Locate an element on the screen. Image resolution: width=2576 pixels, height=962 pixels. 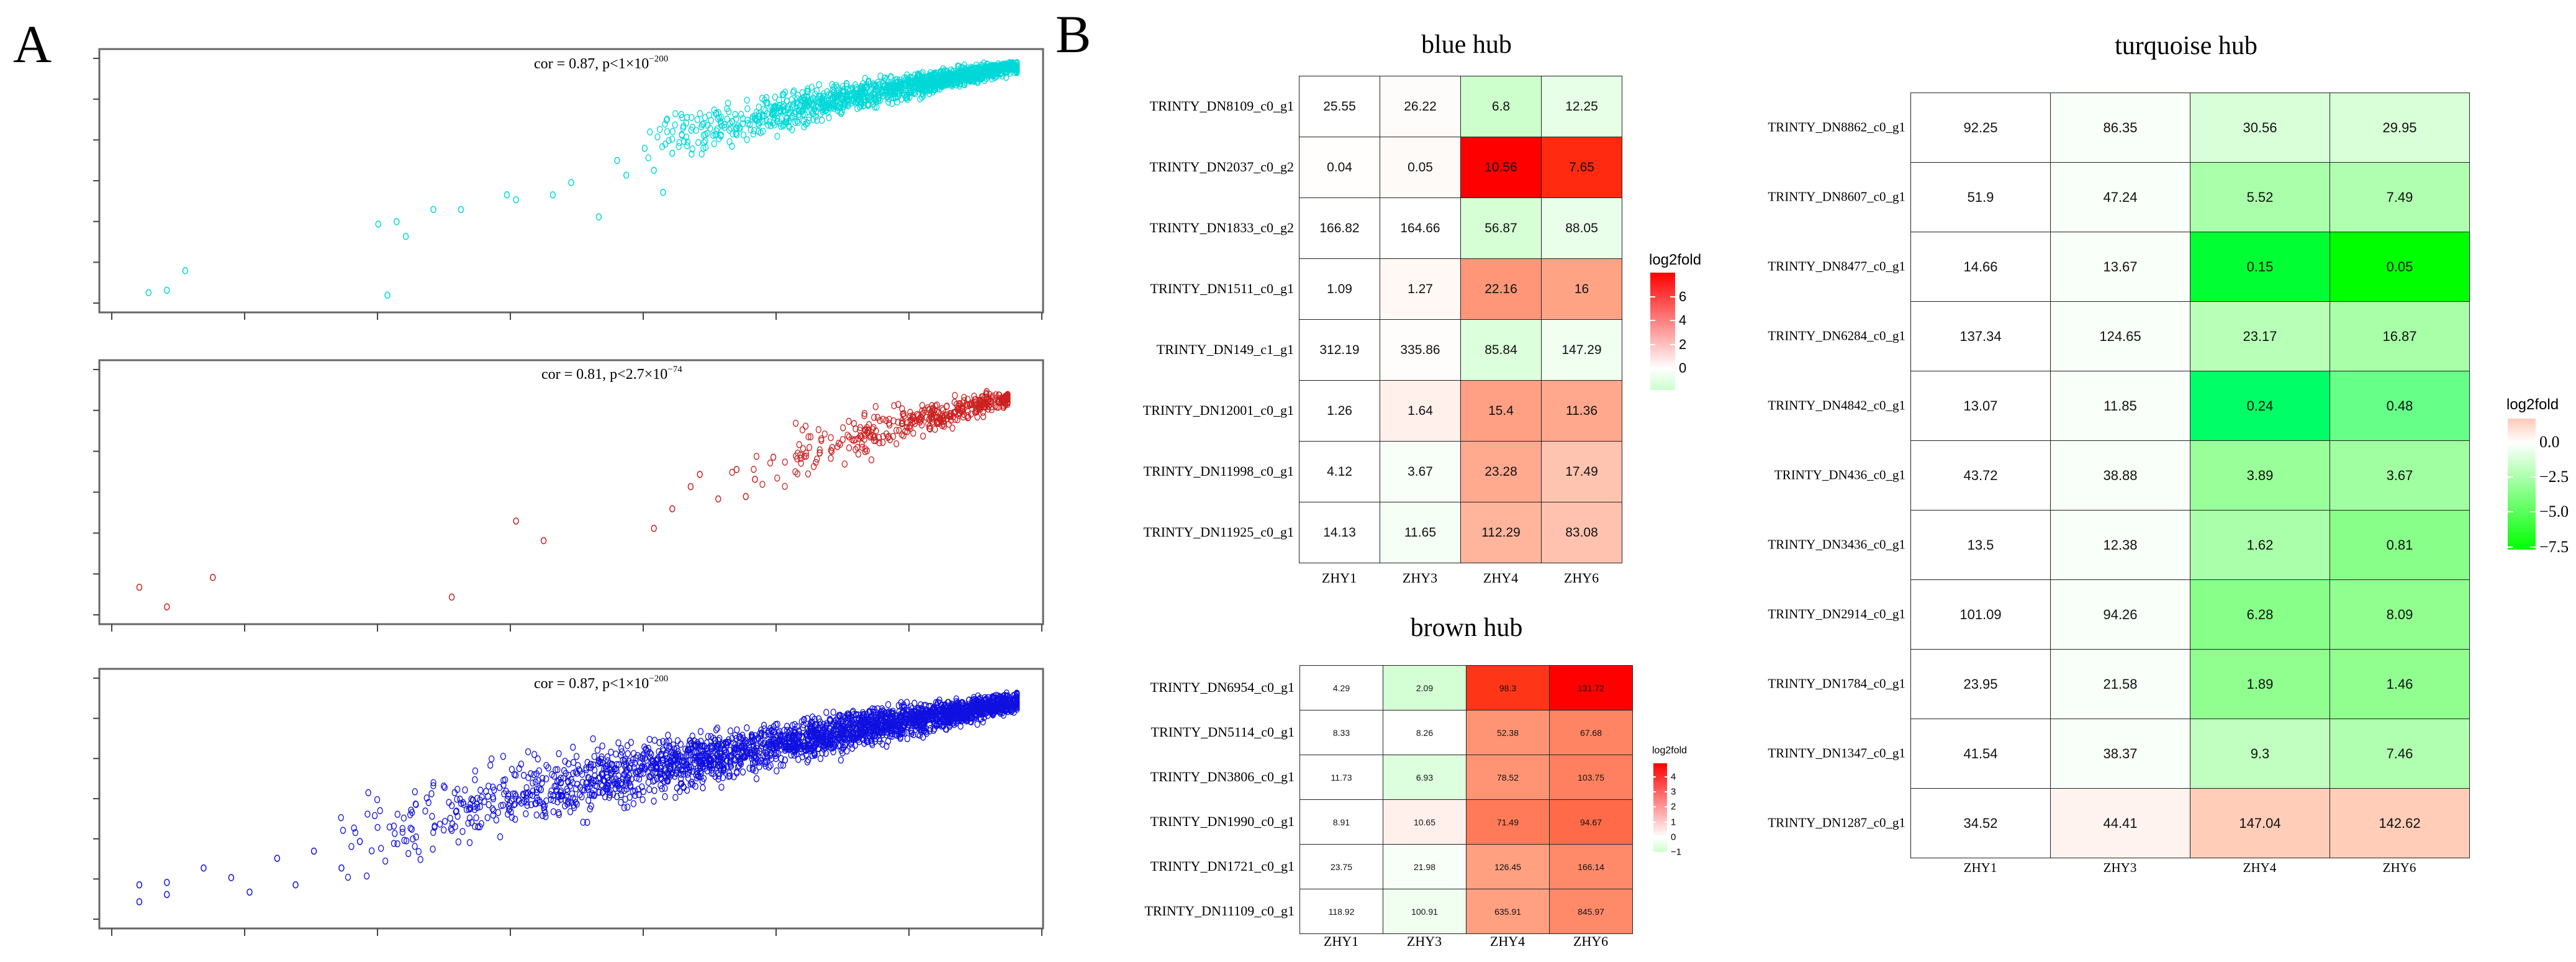
legend-tick-label: 0 is located at coordinates (1673, 837).